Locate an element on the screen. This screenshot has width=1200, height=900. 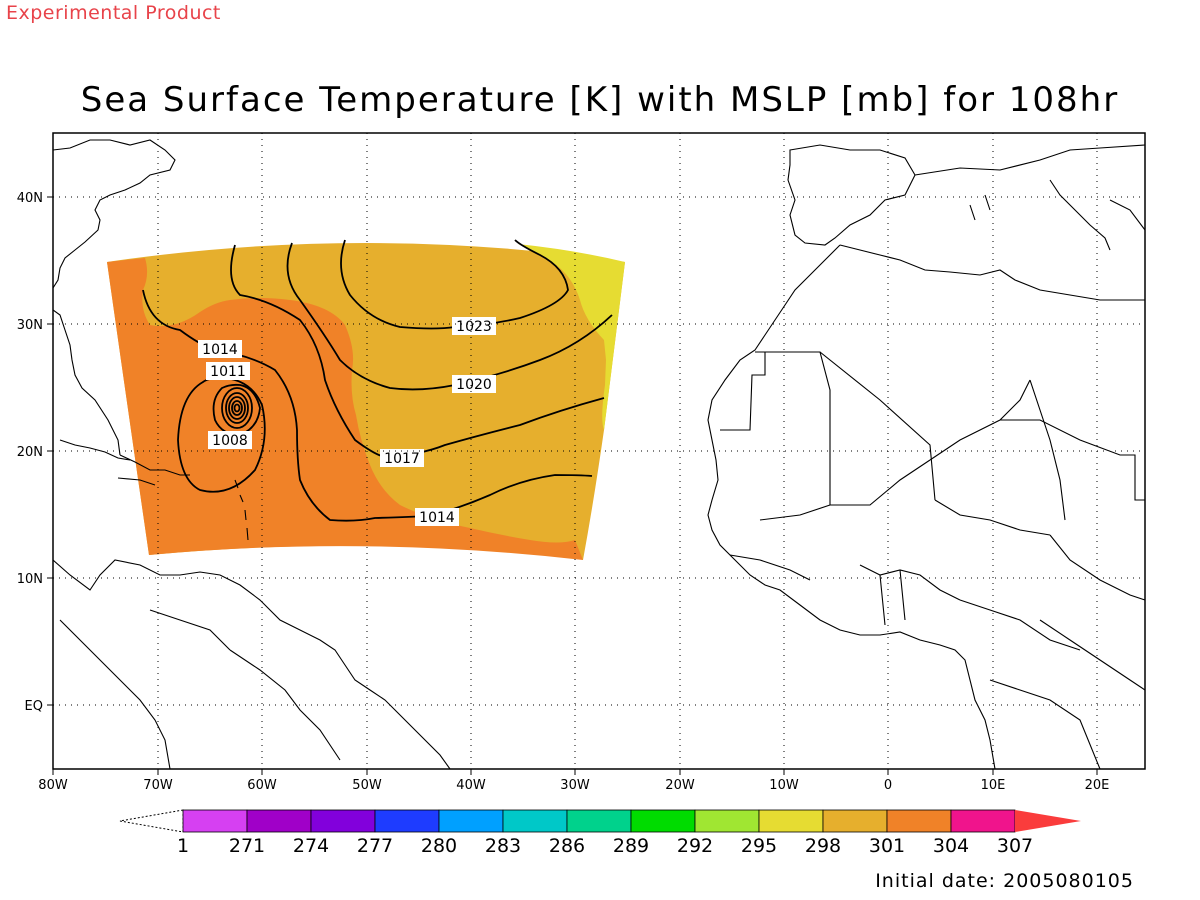
latitude-labels: 40N 30N 20N 10N EQ is located at coordinates (30, 452).